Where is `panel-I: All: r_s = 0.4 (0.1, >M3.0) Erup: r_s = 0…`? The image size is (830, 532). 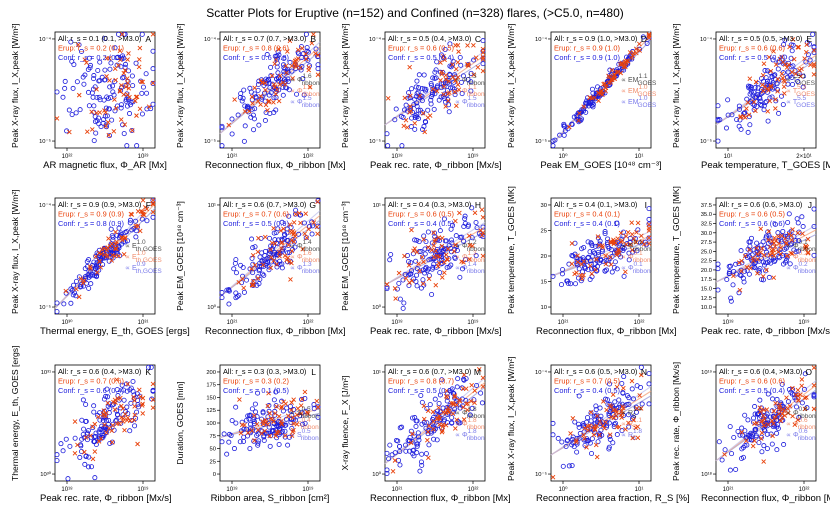 panel-I: All: r_s = 0.4 (0.1, >M3.0) Erup: r_s = 0… is located at coordinates (586, 273).